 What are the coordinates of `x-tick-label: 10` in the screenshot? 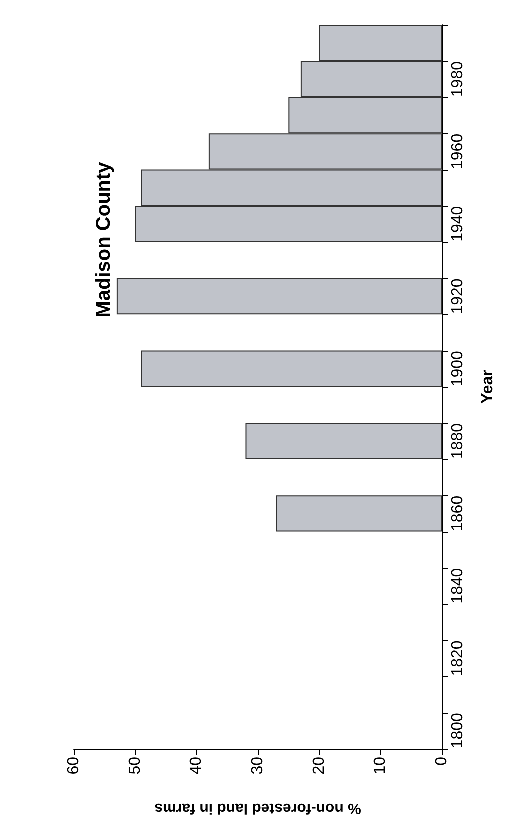 It's located at (381, 765).